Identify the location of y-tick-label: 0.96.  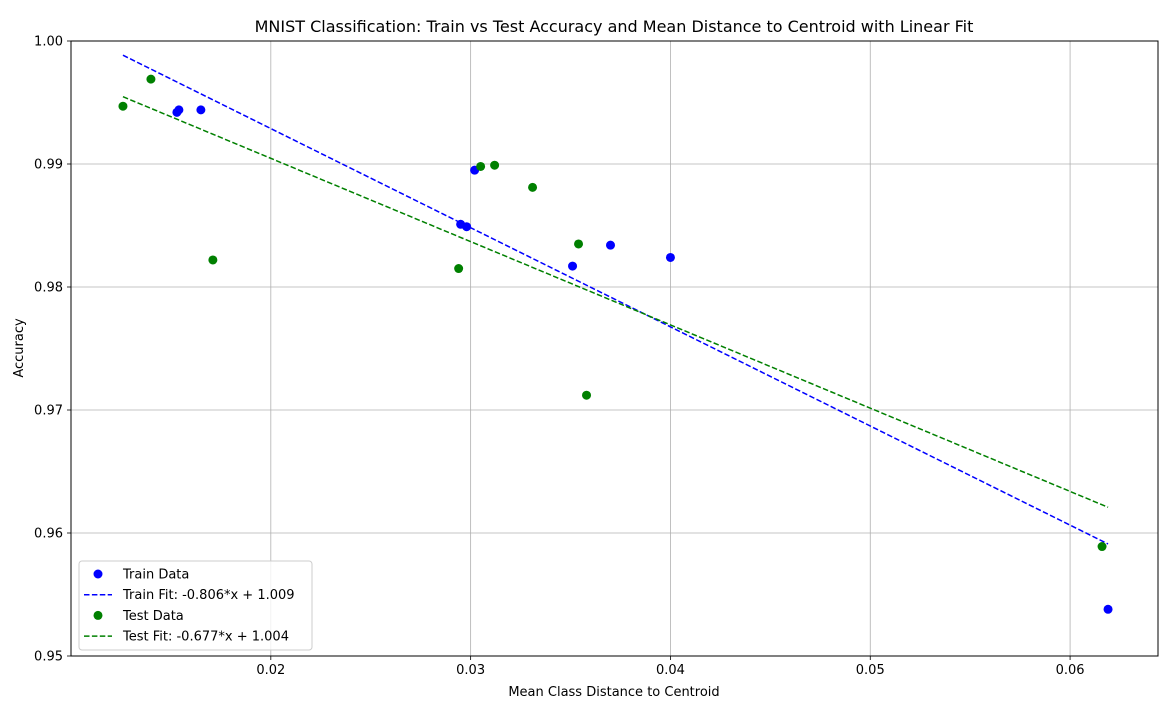
(48, 534).